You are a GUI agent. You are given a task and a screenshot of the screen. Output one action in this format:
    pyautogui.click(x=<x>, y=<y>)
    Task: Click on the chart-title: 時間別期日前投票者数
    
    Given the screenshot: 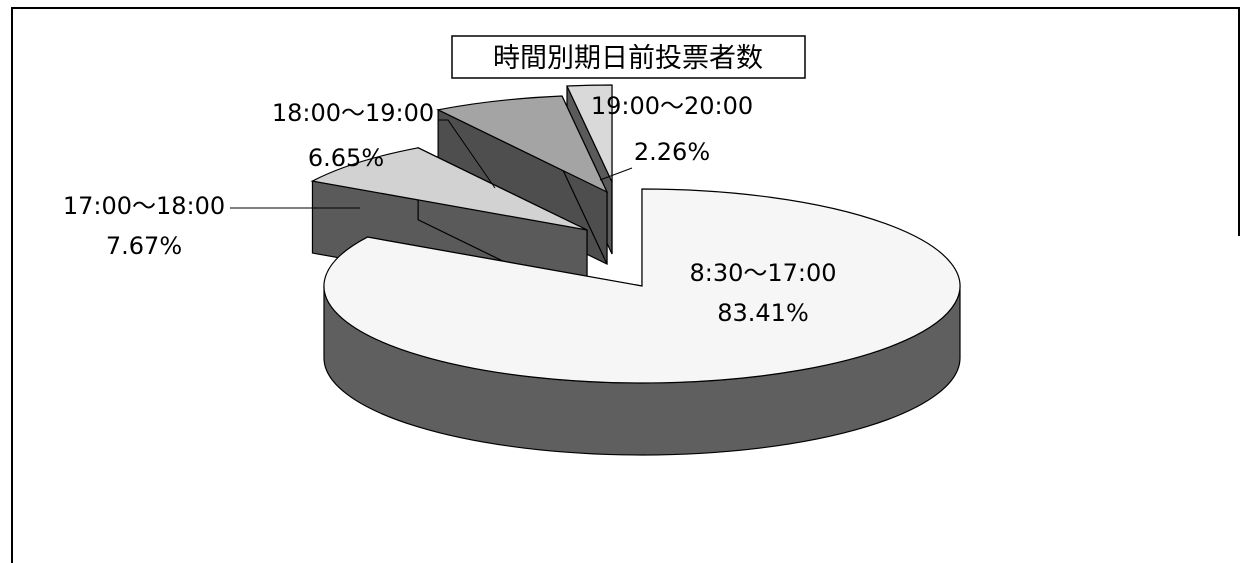 What is the action you would take?
    pyautogui.click(x=628, y=58)
    